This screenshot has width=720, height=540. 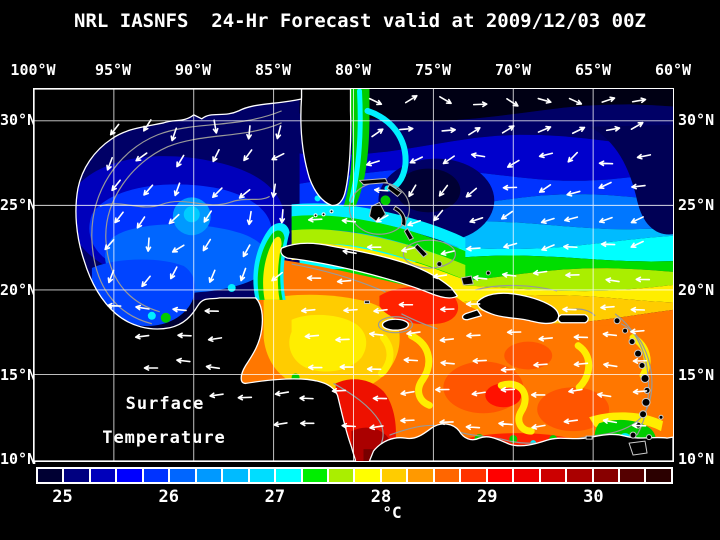 I want to click on land-bahamas, so click(x=424, y=232).